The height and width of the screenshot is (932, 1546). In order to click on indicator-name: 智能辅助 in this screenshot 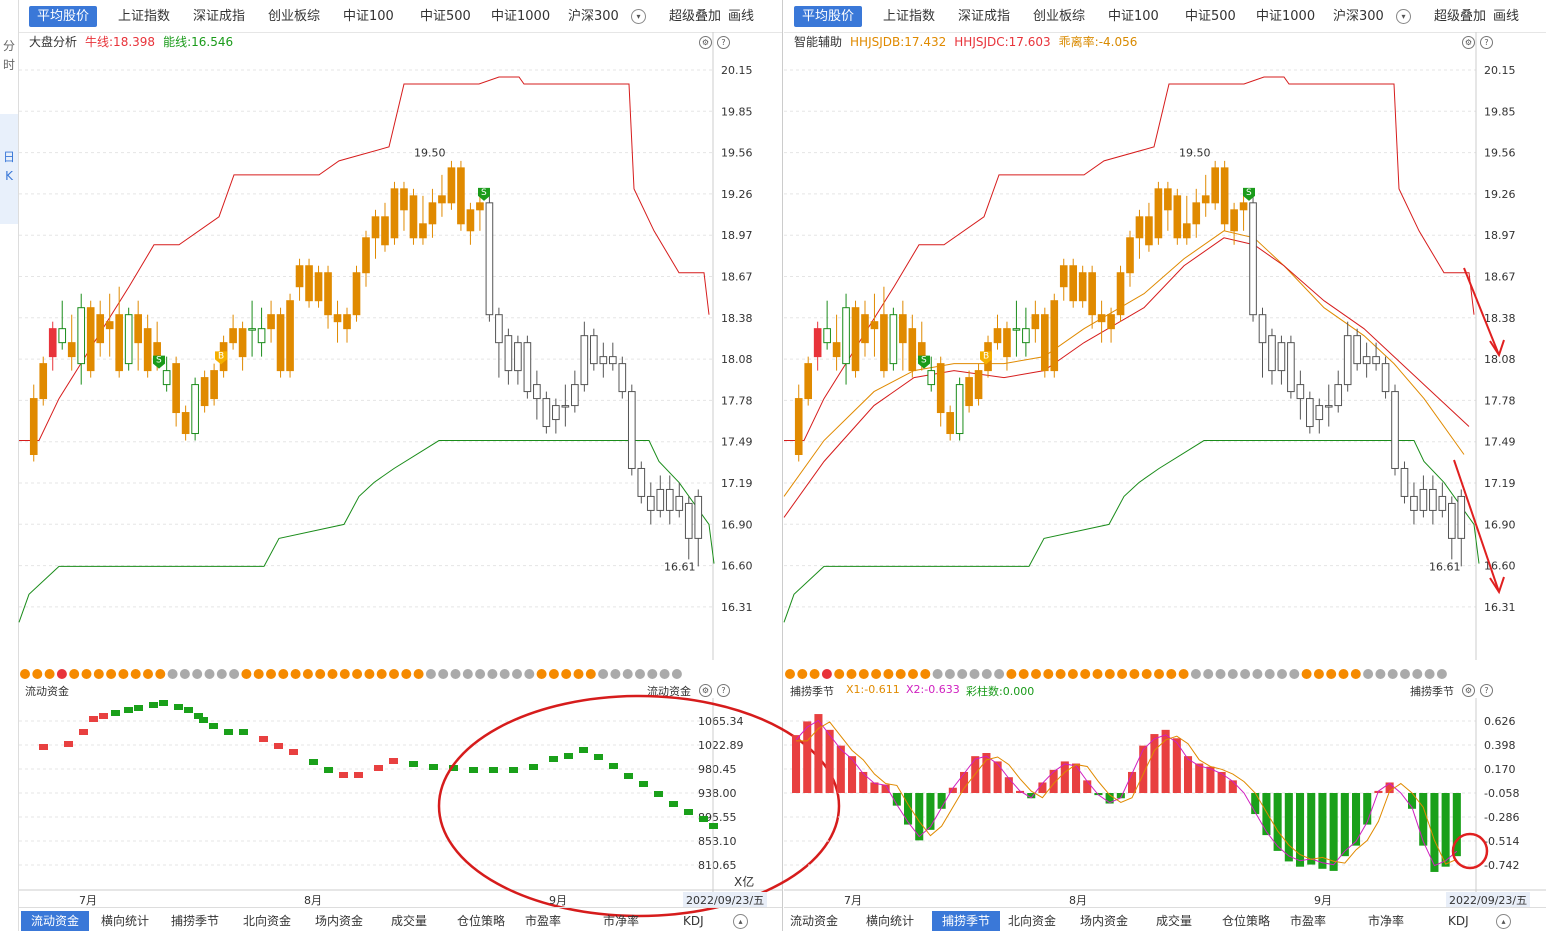, I will do `click(818, 42)`.